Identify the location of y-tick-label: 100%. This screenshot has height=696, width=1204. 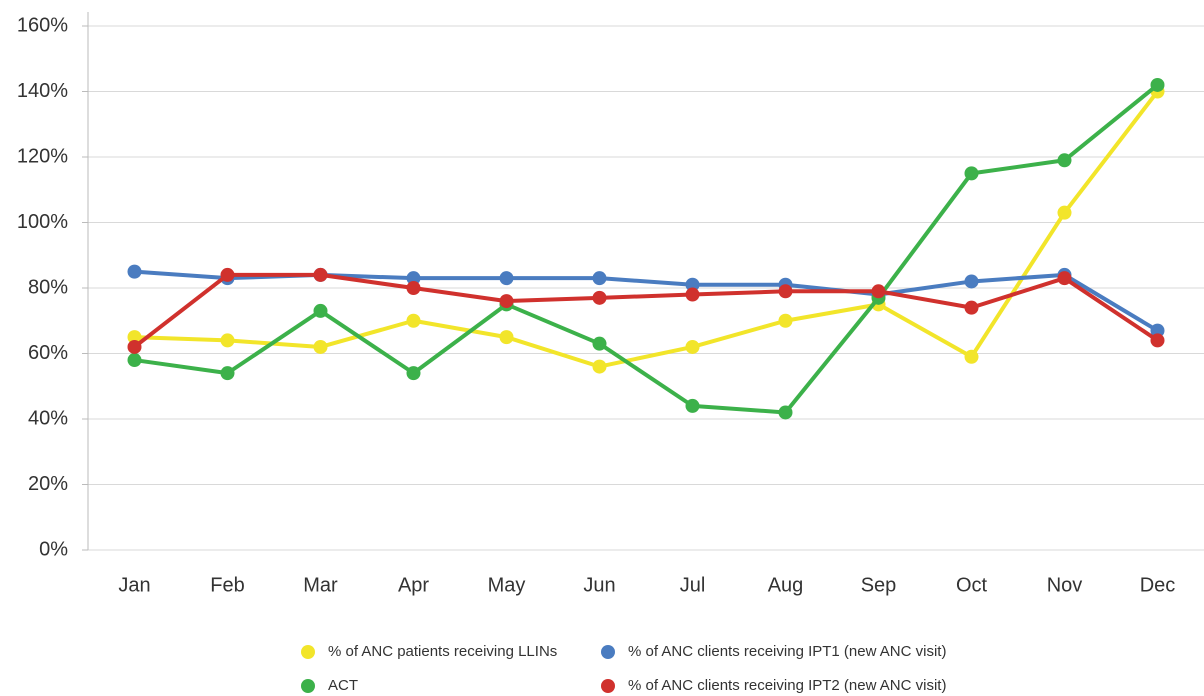
(42, 222).